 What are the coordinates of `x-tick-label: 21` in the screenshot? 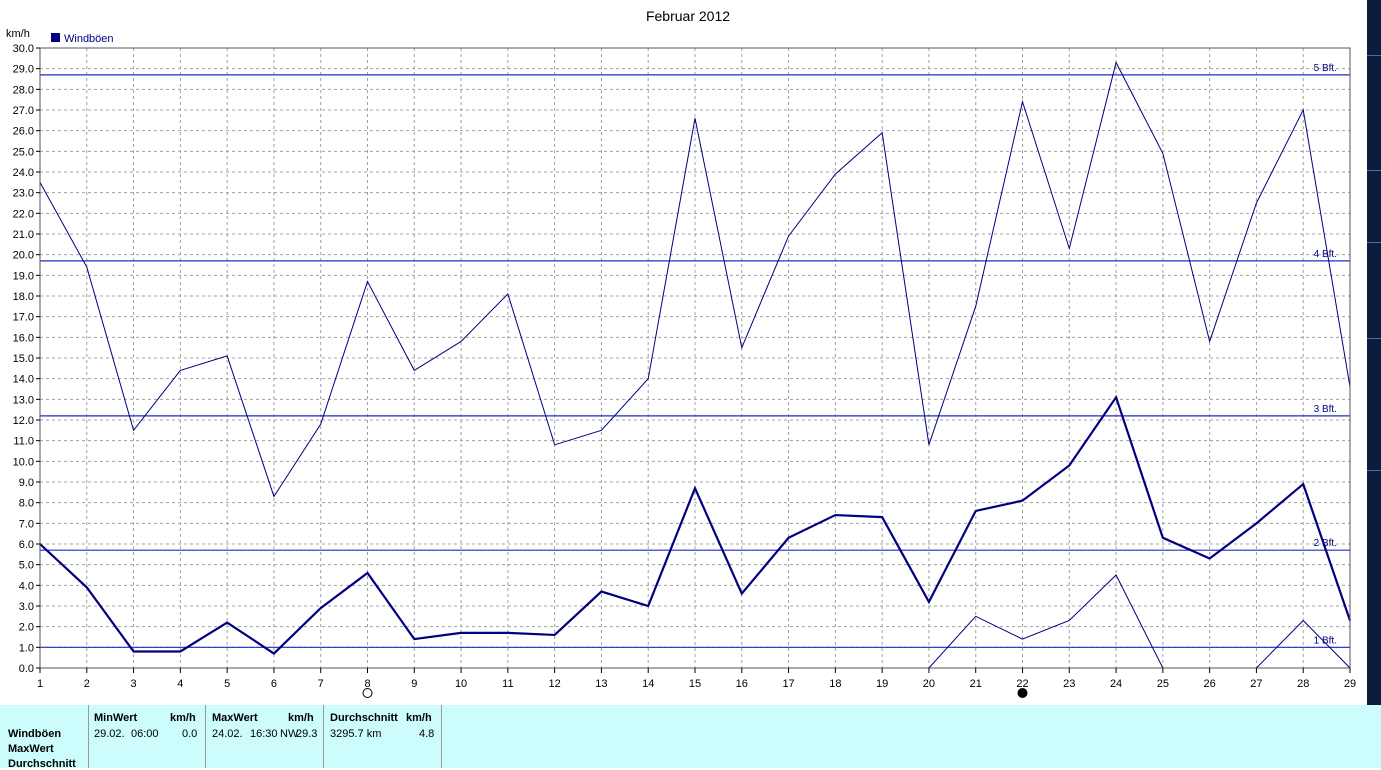 It's located at (976, 684).